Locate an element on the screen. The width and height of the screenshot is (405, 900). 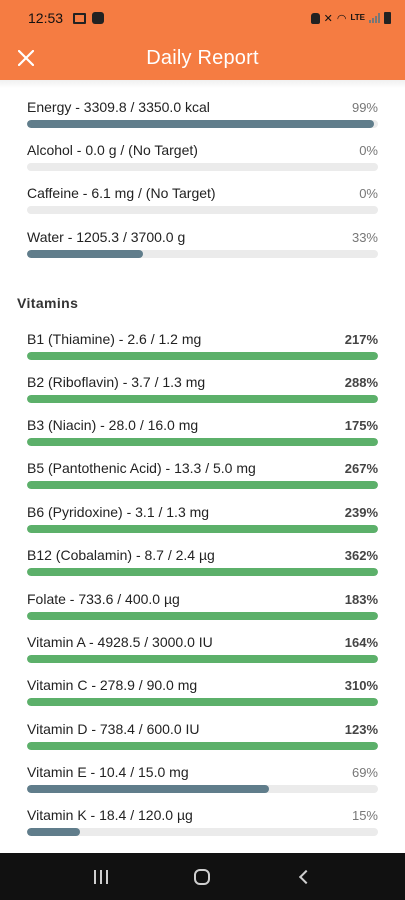
back-button is located at coordinates (304, 877).